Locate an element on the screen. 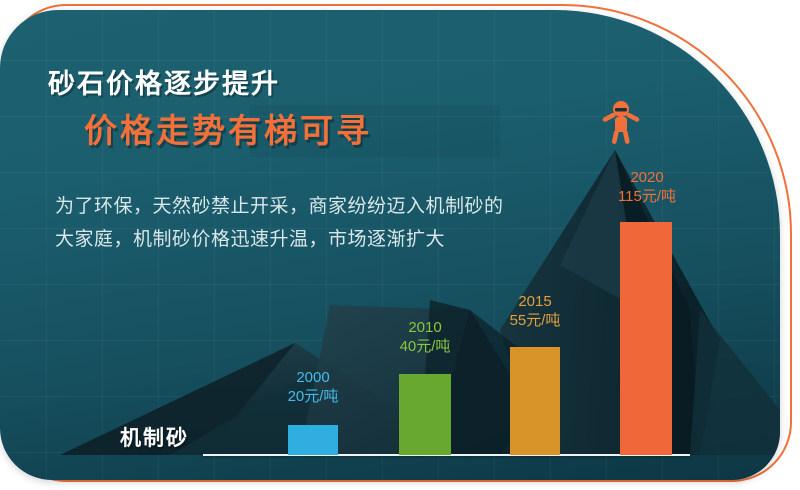 The height and width of the screenshot is (490, 800). page-subtitle: 价格走势有梯可寻 is located at coordinates (228, 130).